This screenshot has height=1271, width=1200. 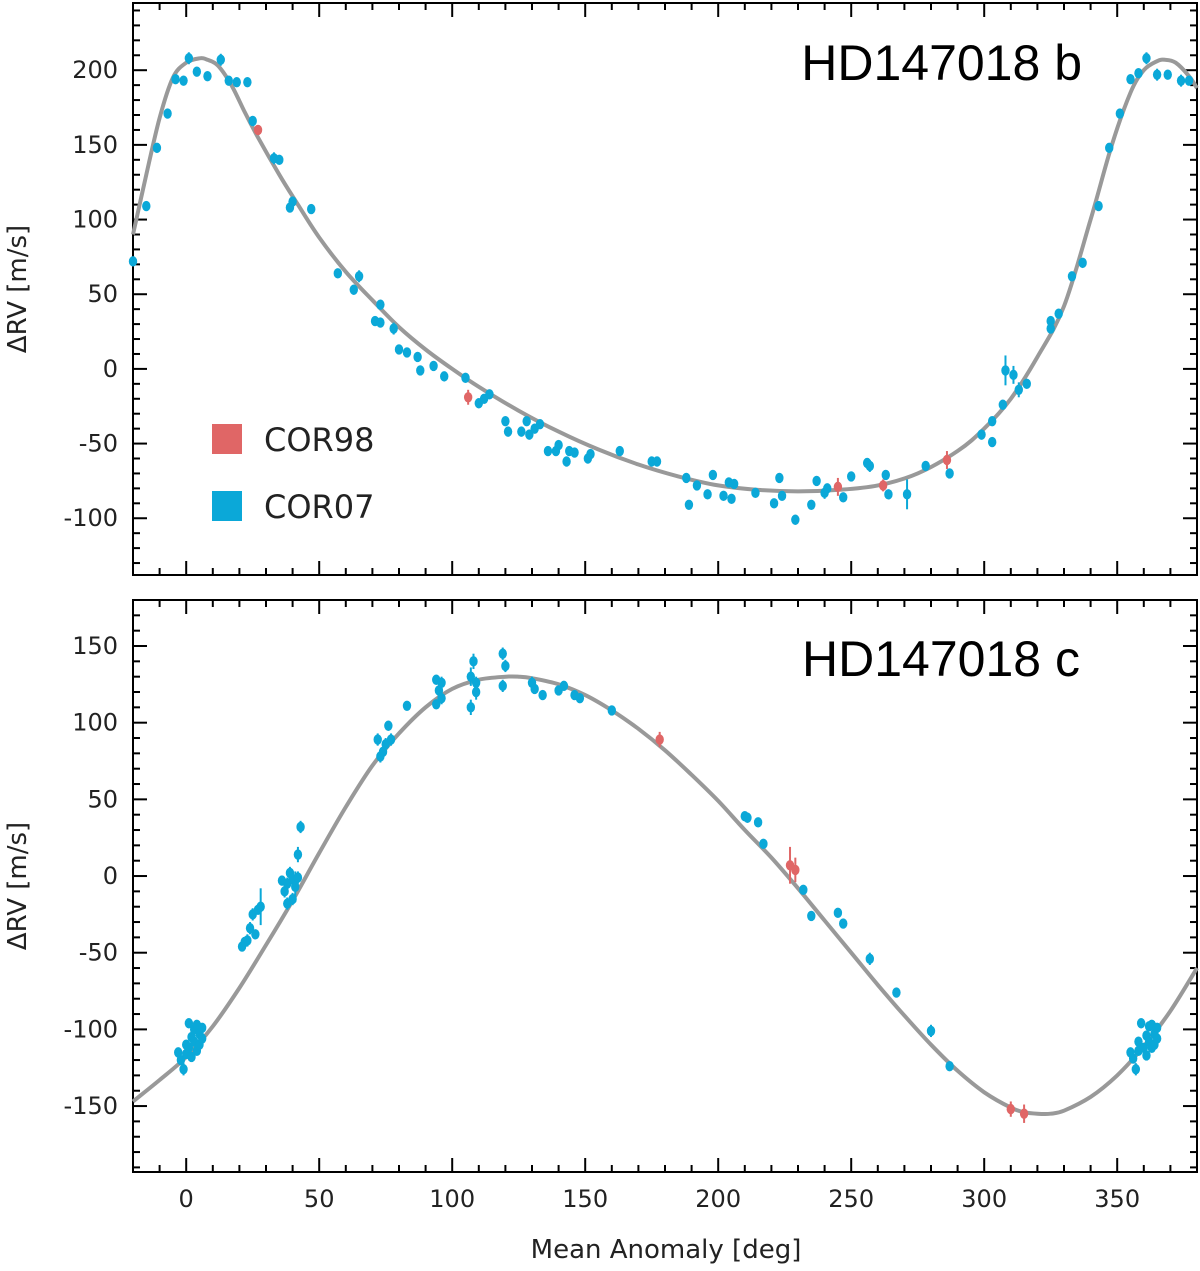 I want to click on panel-title-c: HD147018 c, so click(x=941, y=659).